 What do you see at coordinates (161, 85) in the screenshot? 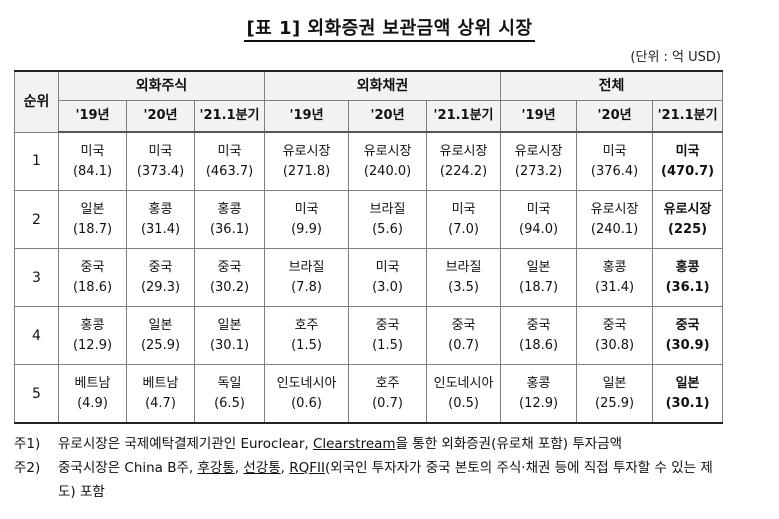
I see `group-header-stocks: 외화주식` at bounding box center [161, 85].